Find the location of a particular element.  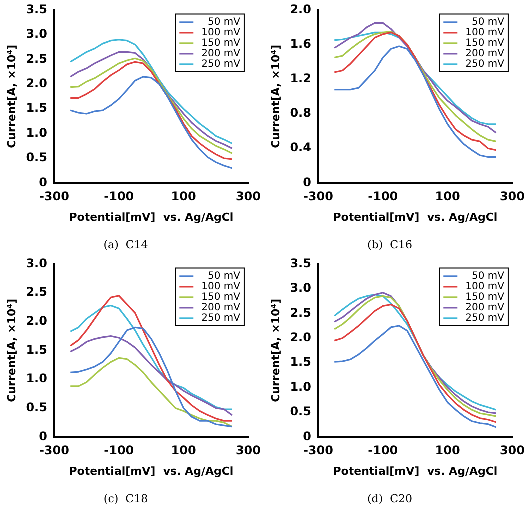

text: (d) C20 is located at coordinates (390, 499).